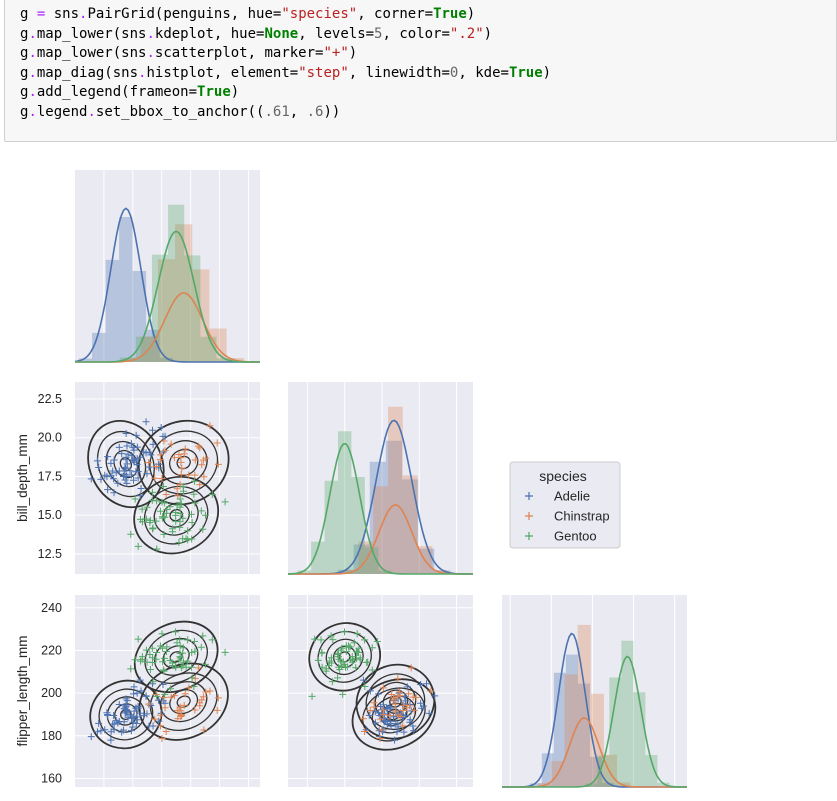 Image resolution: width=837 pixels, height=801 pixels. Describe the element at coordinates (51, 736) in the screenshot. I see `y-tick-label: 180` at that location.